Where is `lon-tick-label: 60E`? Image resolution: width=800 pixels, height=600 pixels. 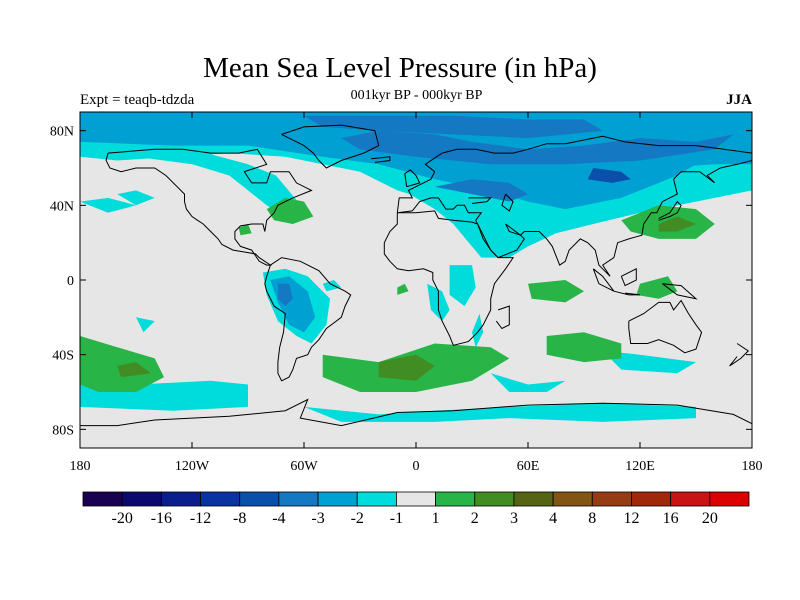
lon-tick-label: 60E is located at coordinates (528, 466).